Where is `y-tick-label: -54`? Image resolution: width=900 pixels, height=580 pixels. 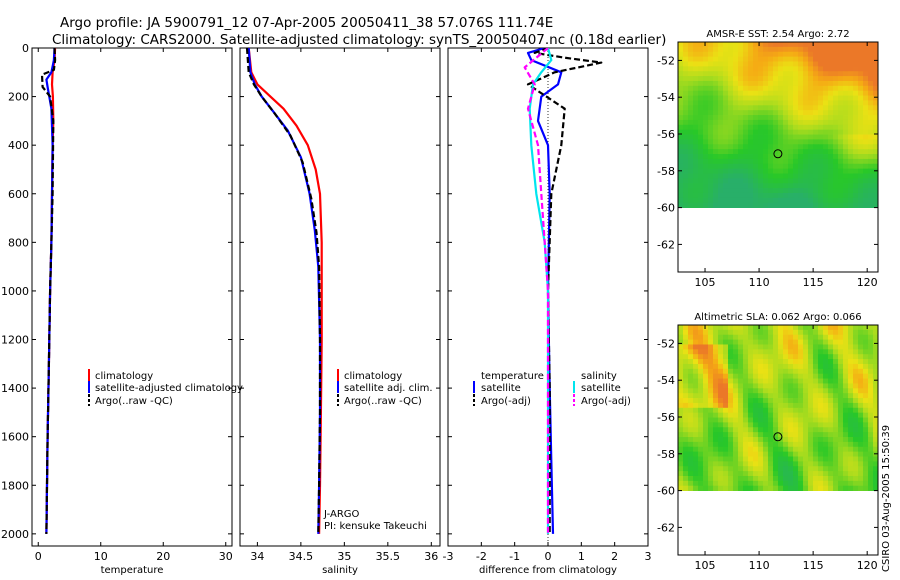 y-tick-label: -54 is located at coordinates (666, 97).